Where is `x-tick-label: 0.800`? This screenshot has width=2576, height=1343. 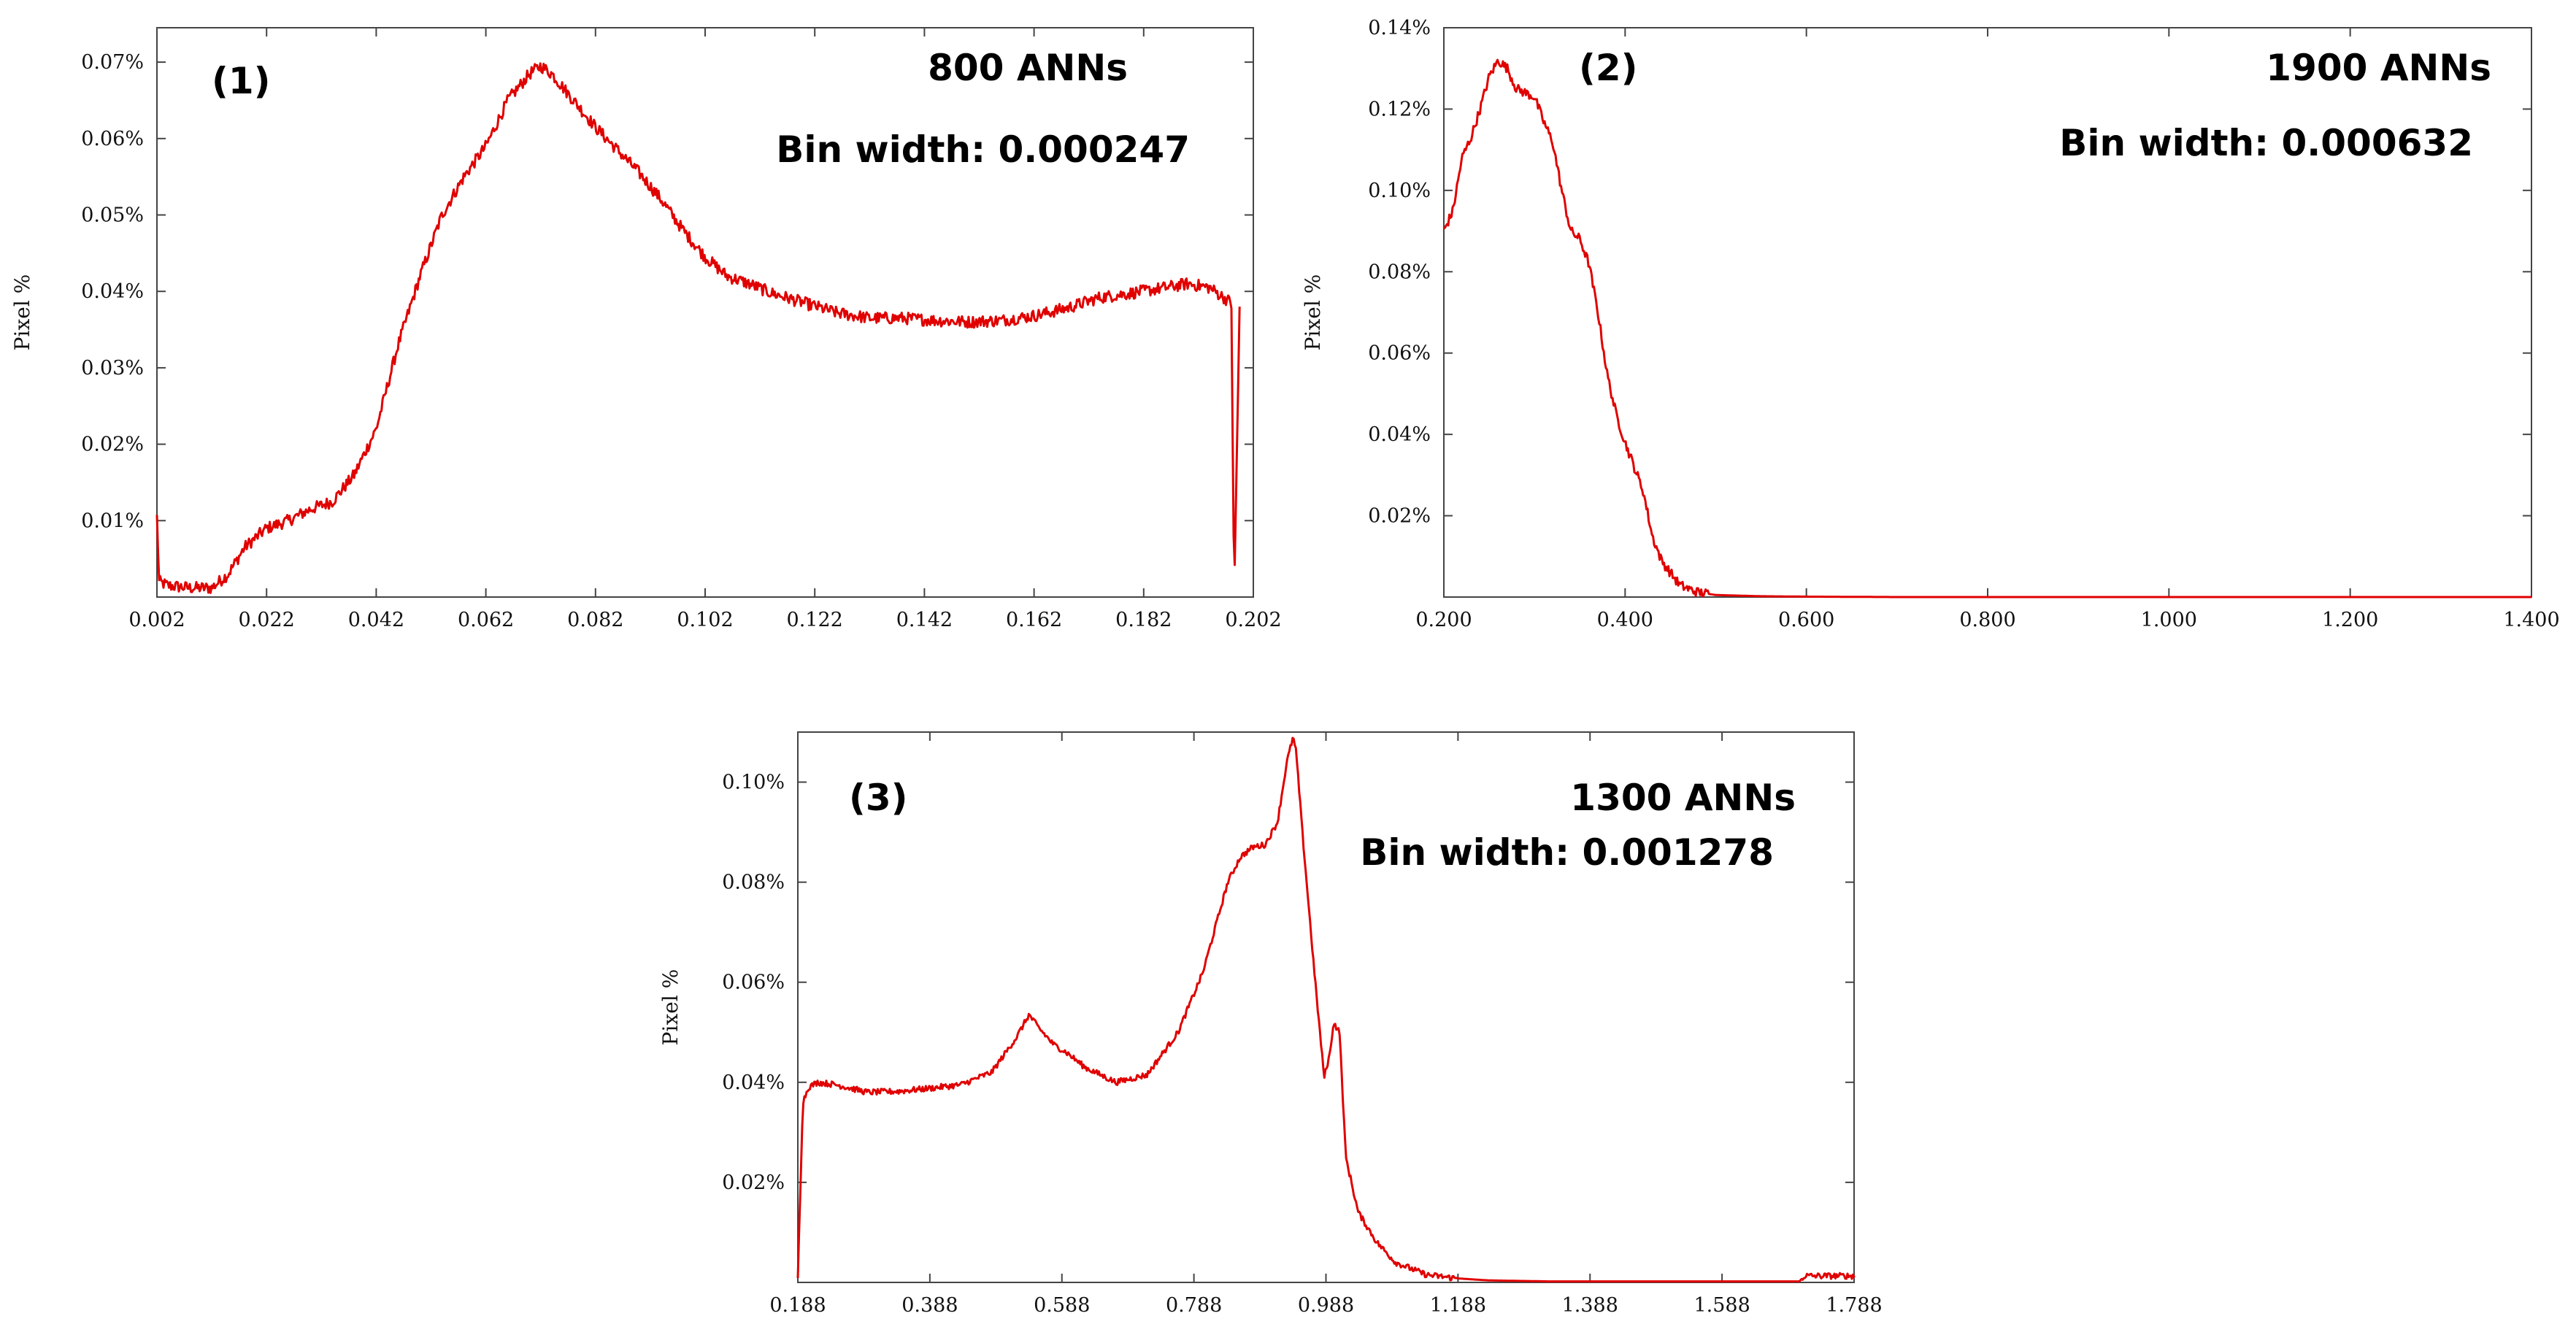
x-tick-label: 0.800 is located at coordinates (1987, 620).